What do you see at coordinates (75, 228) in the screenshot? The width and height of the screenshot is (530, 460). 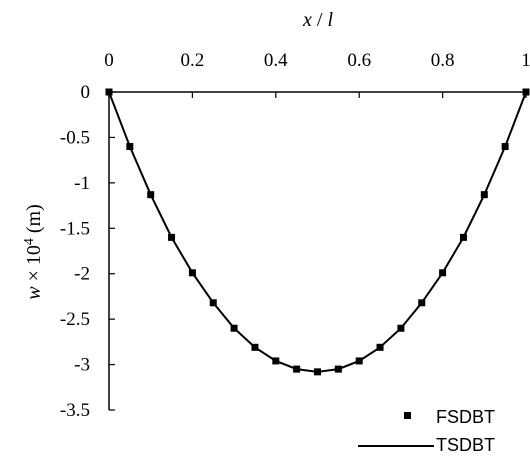 I see `y-tick-label: -1.5` at bounding box center [75, 228].